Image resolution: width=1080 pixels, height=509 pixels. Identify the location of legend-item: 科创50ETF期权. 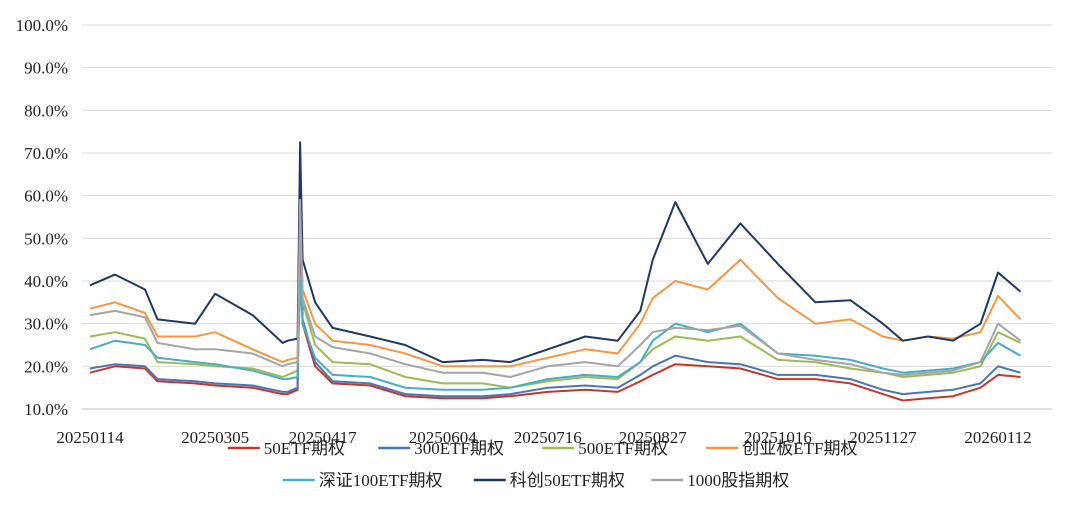
(549, 480).